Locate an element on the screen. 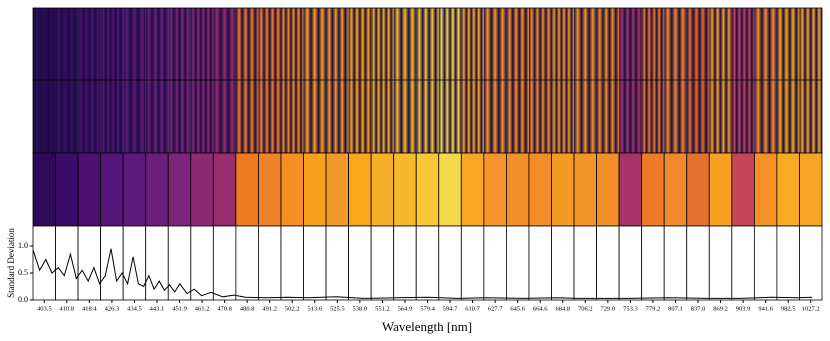 This screenshot has width=830, height=341. y-tick-label: 1.0 is located at coordinates (23, 245).